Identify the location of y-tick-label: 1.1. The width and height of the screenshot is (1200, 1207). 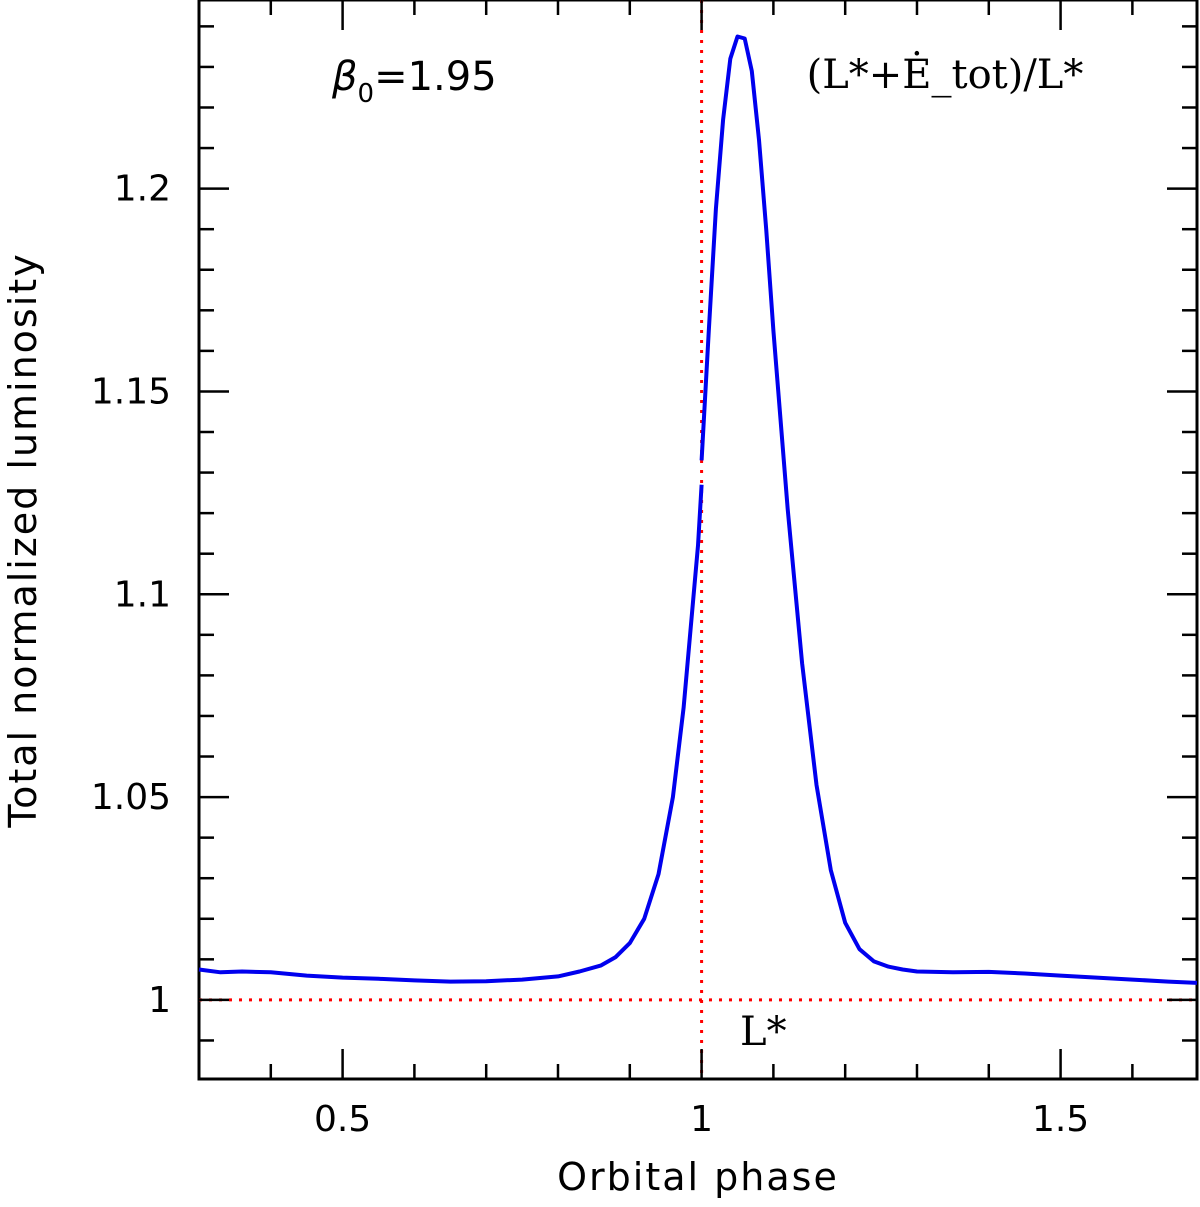
(142, 594).